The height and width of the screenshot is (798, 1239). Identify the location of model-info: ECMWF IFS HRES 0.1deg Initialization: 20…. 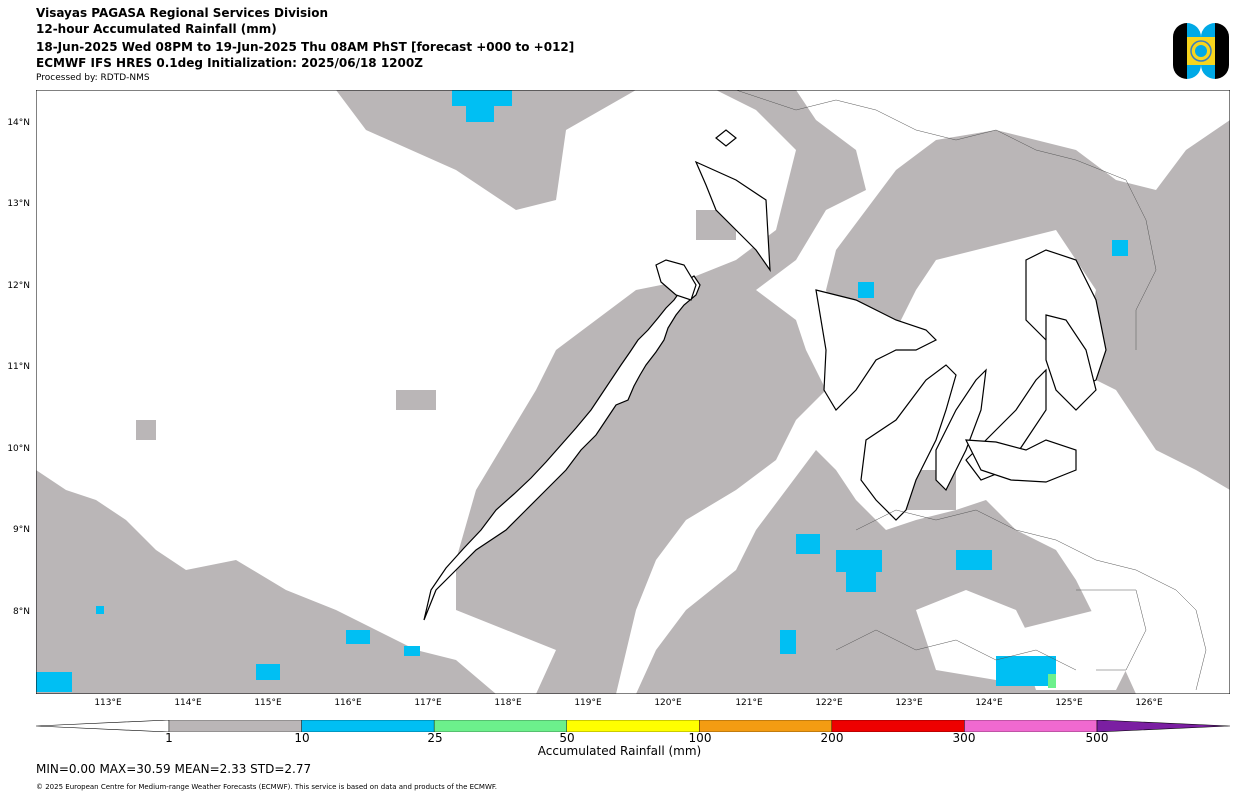
(229, 63).